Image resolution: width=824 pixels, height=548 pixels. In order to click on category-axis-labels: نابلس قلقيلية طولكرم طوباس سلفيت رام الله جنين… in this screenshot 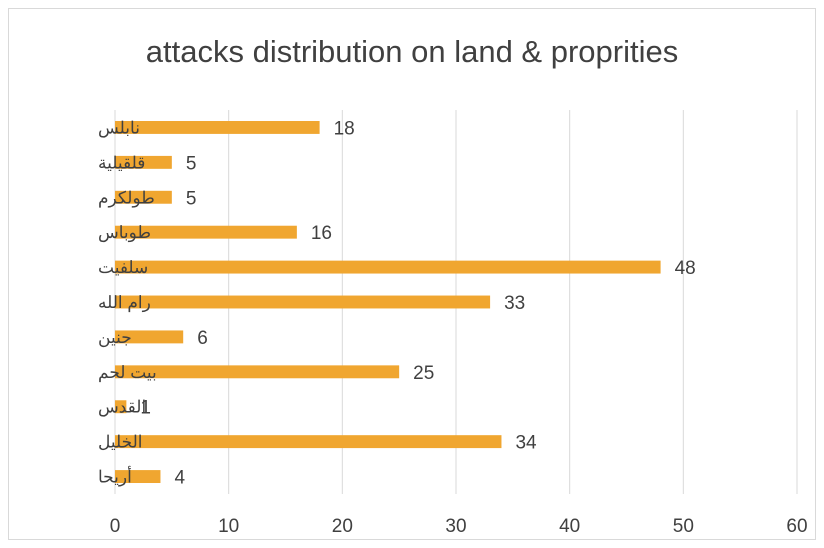, I will do `click(127, 302)`.